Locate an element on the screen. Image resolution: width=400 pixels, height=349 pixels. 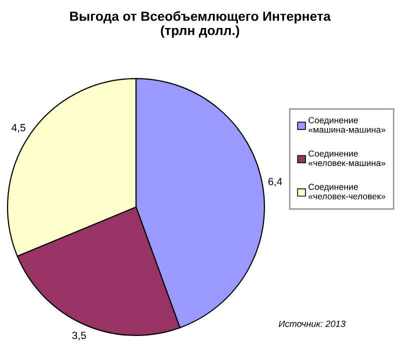
data-label: 3,5 is located at coordinates (79, 336).